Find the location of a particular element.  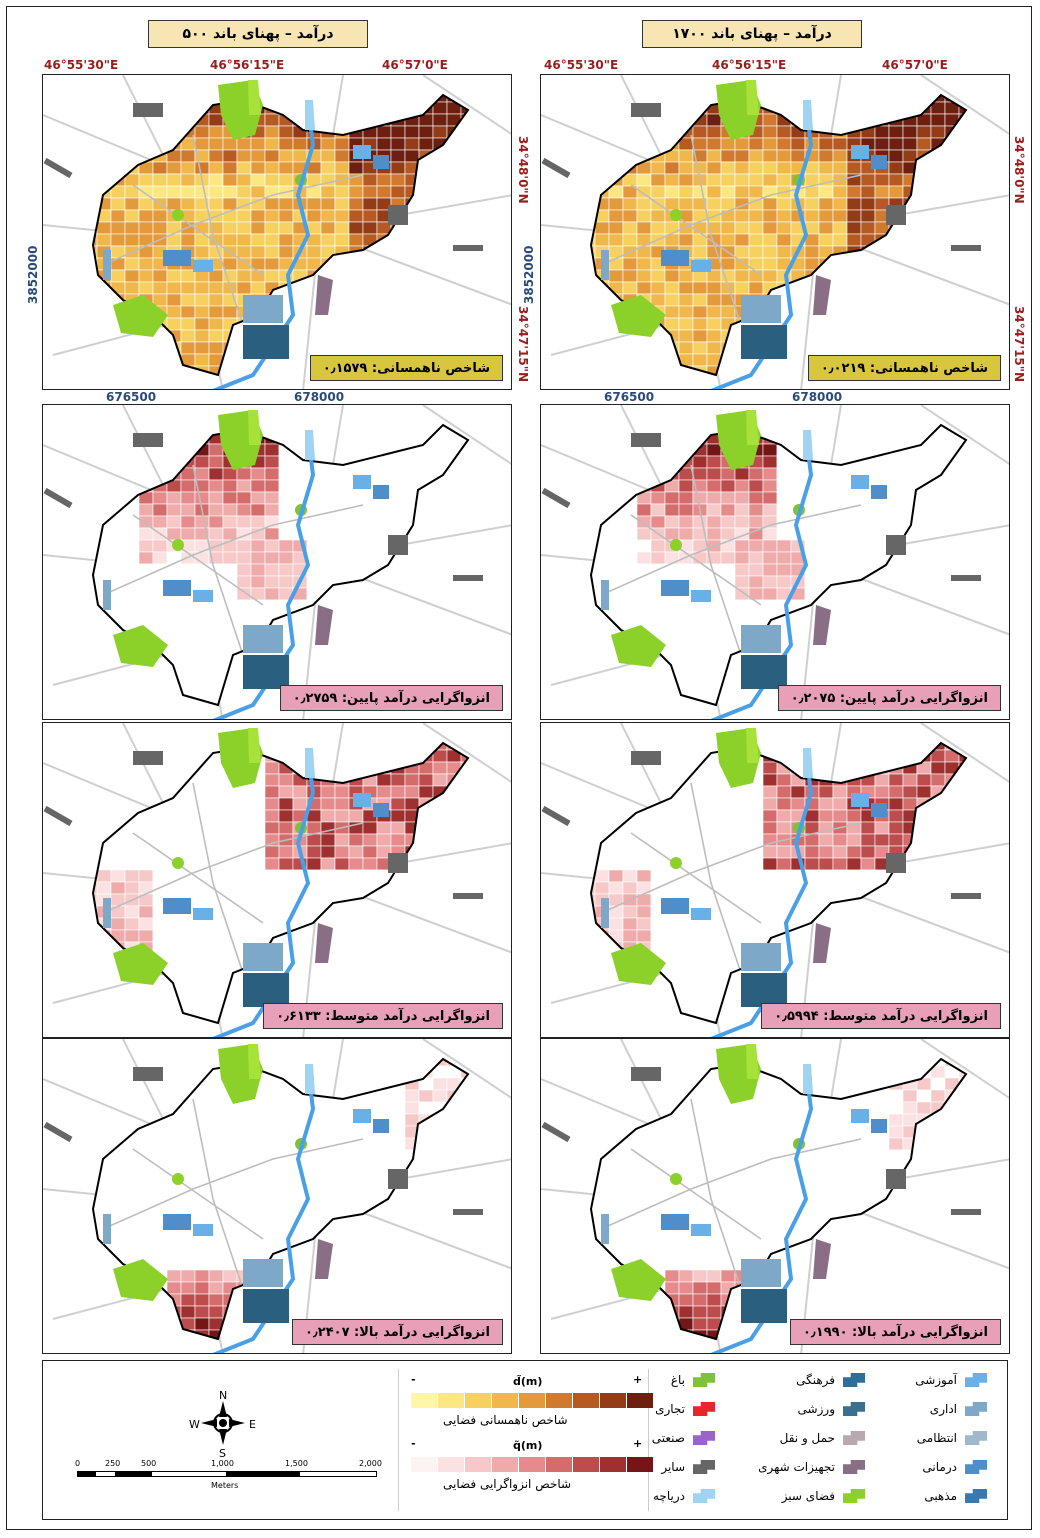

landuse-label: حمل و نقل is located at coordinates (807, 1438).